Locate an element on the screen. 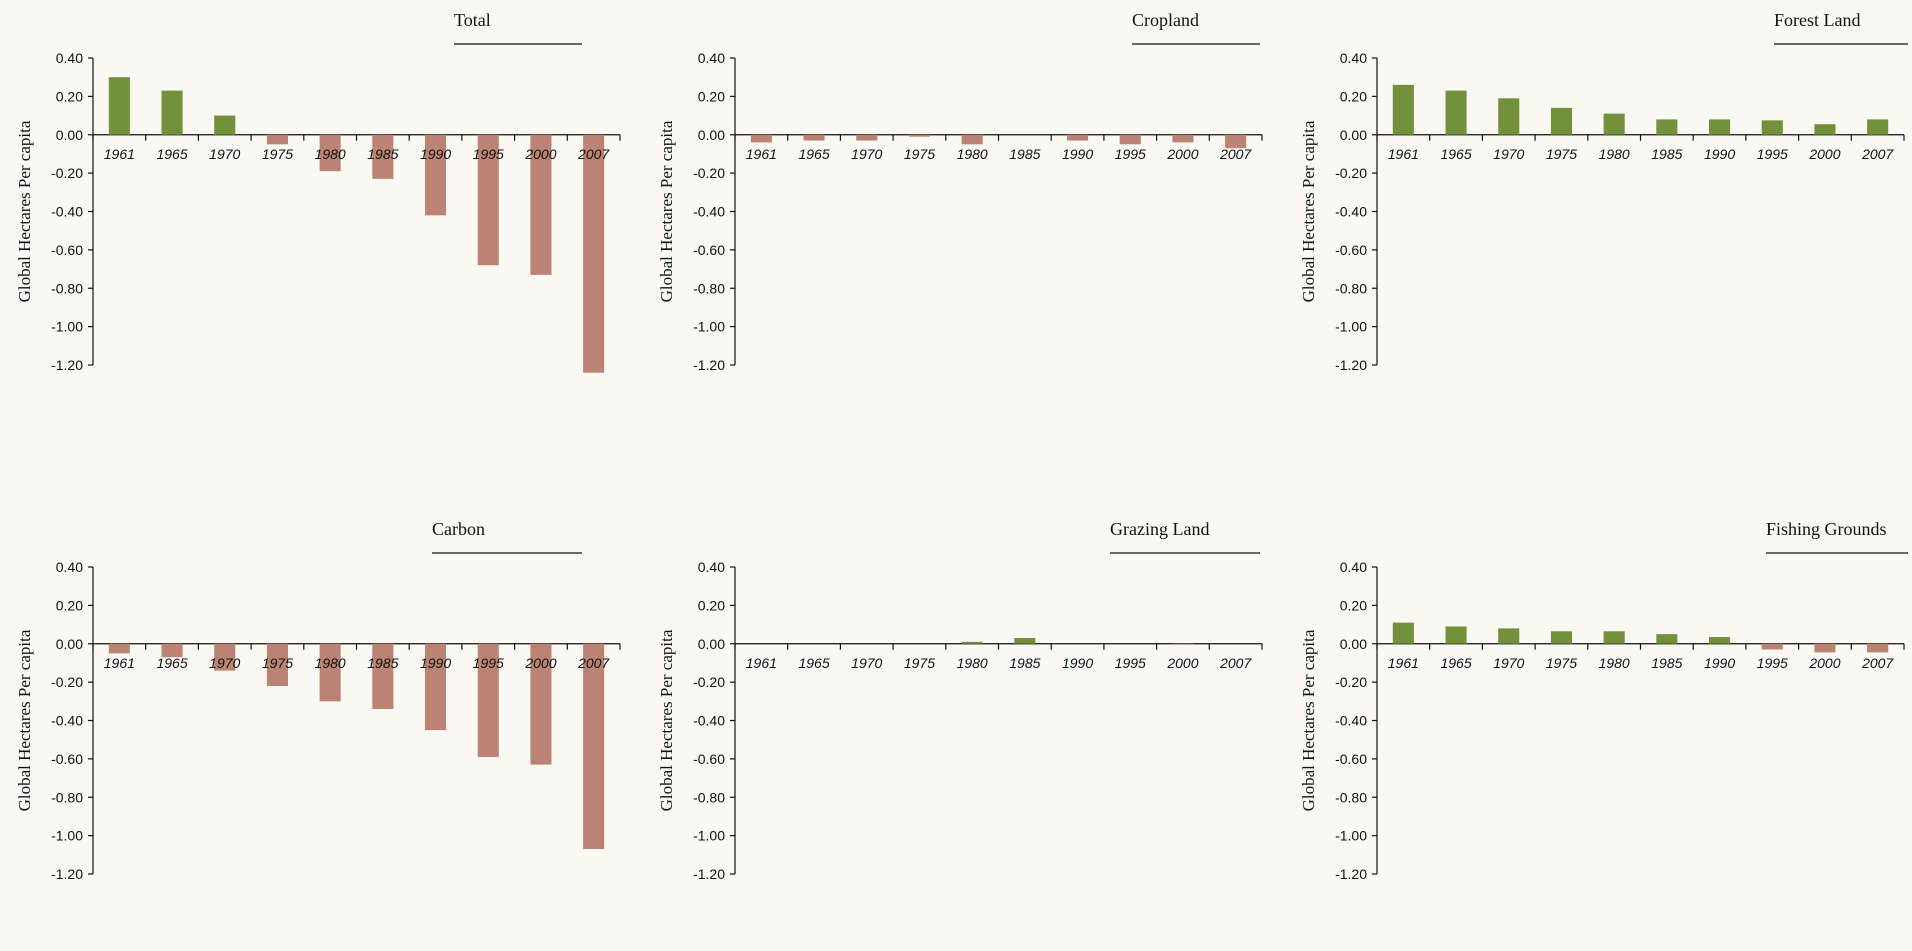 Image resolution: width=1912 pixels, height=951 pixels. x-tick-label: 1980 is located at coordinates (330, 154).